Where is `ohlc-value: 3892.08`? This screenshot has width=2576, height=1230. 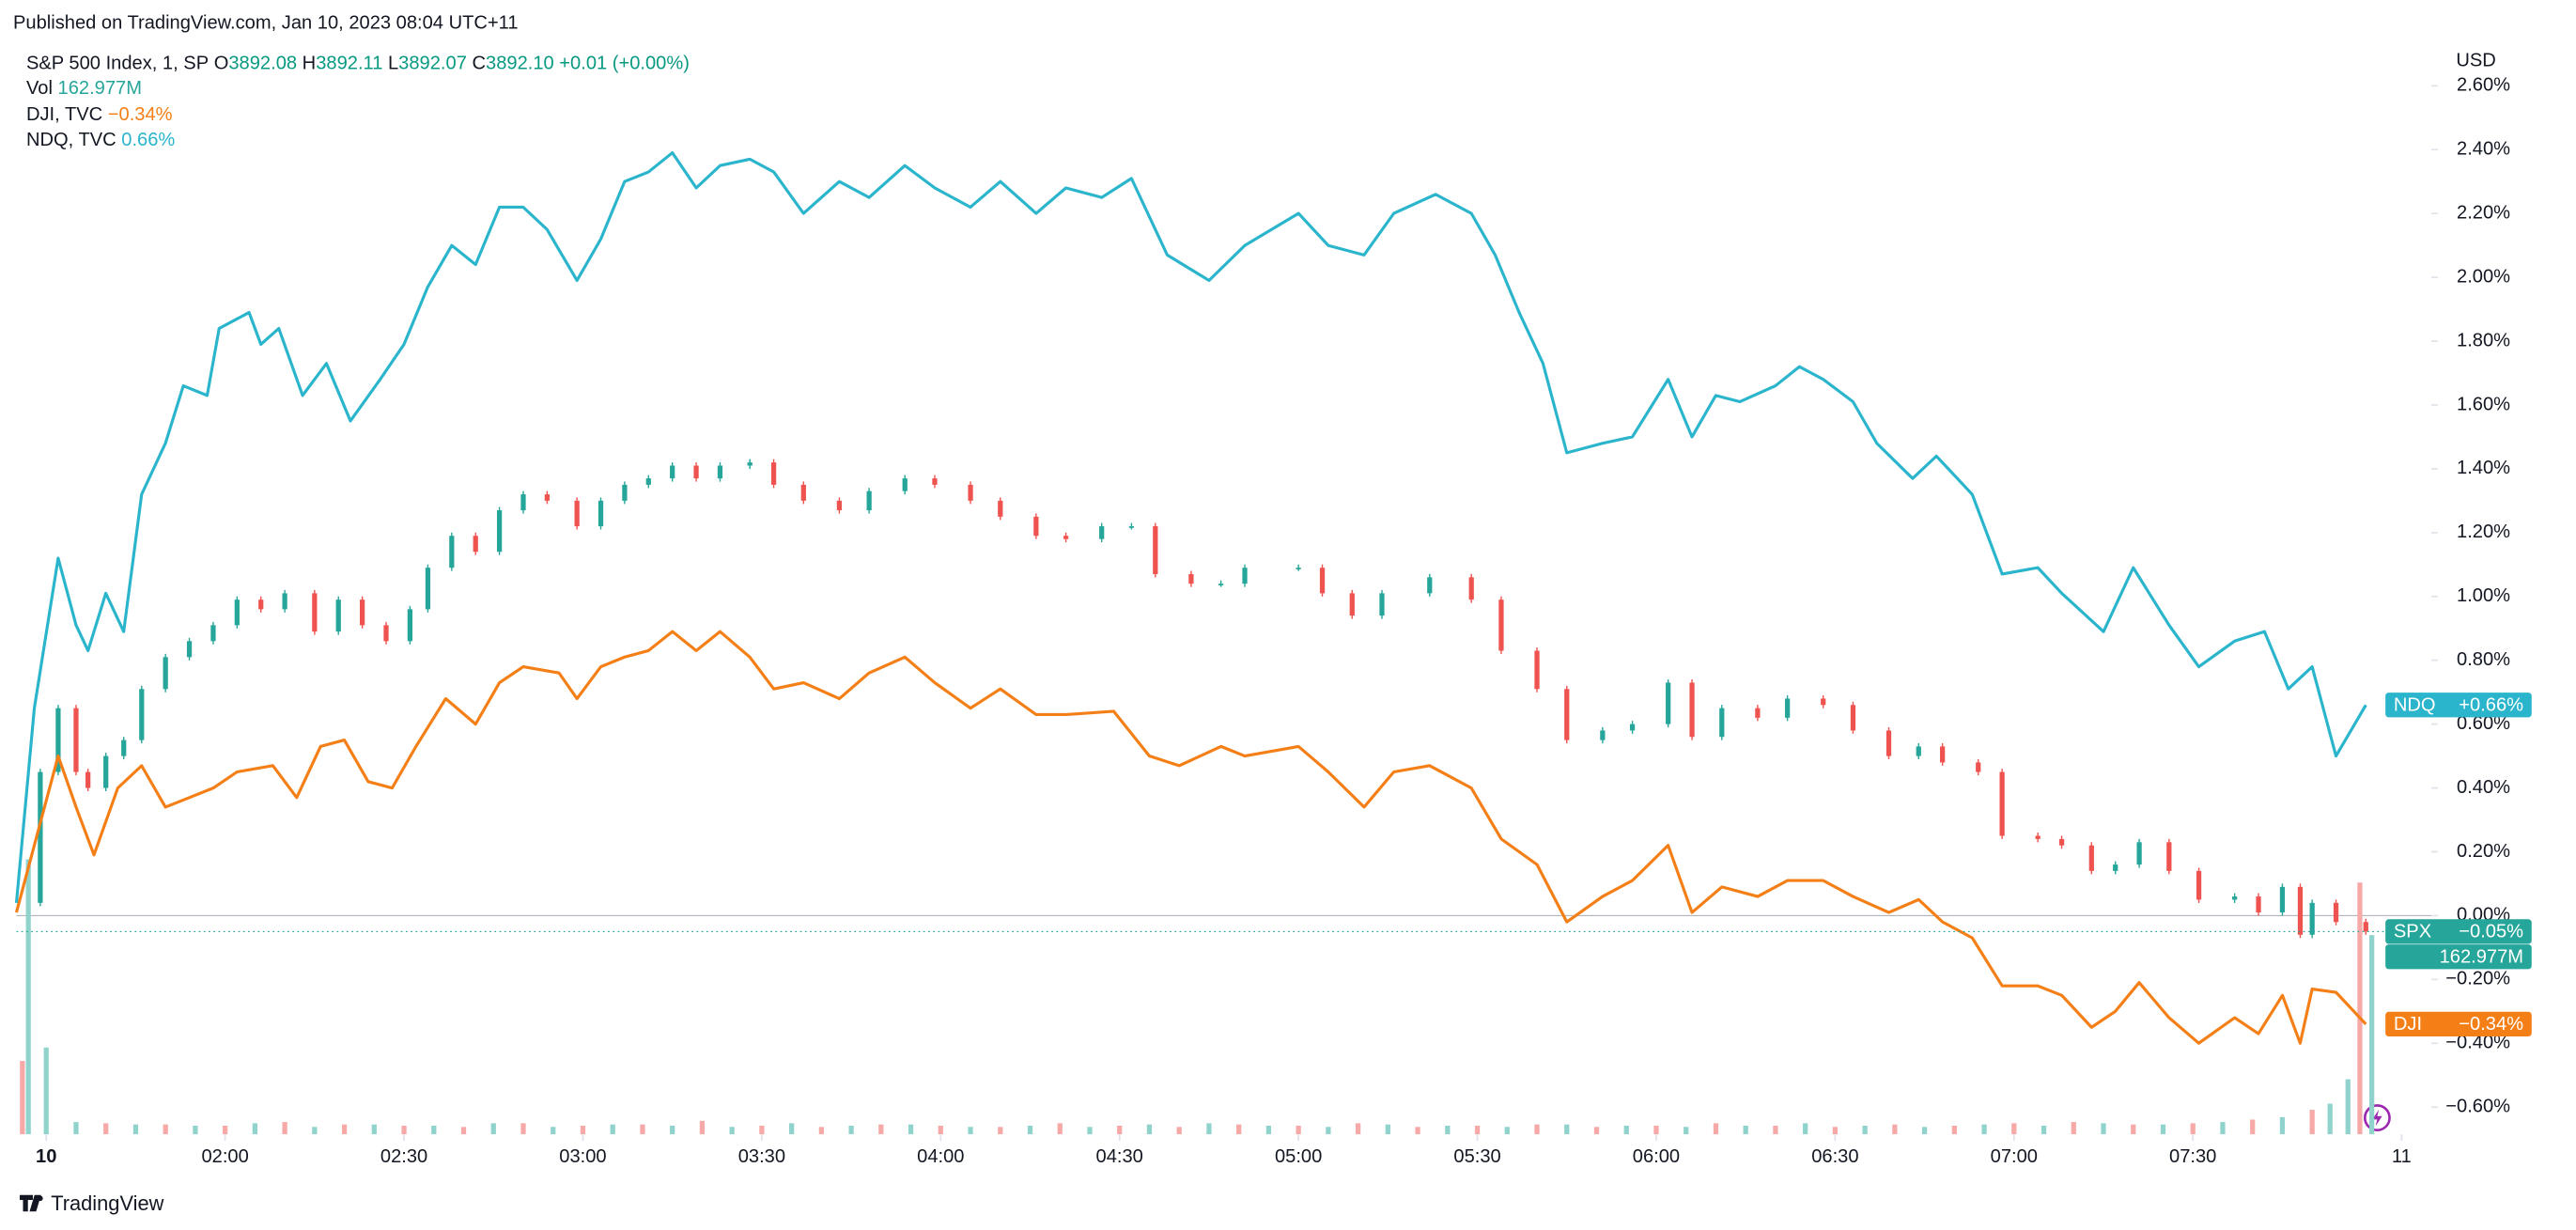 ohlc-value: 3892.08 is located at coordinates (262, 64).